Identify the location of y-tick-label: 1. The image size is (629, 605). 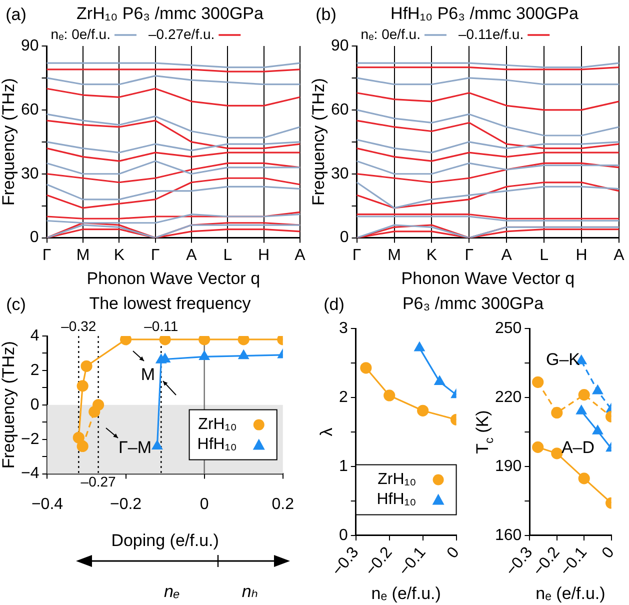
(343, 466).